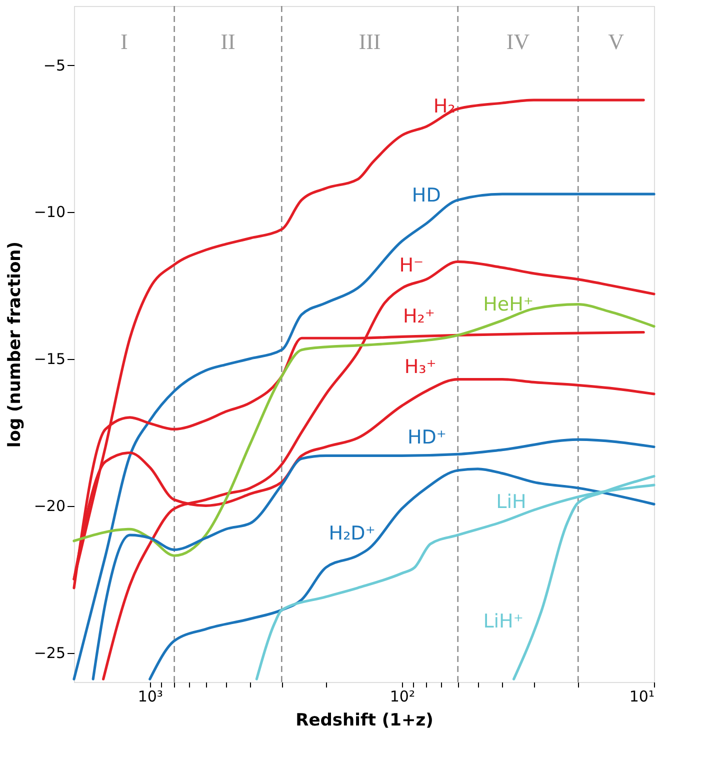 The height and width of the screenshot is (775, 726). What do you see at coordinates (365, 720) in the screenshot?
I see `x-axis-title: Redshift (1+z)` at bounding box center [365, 720].